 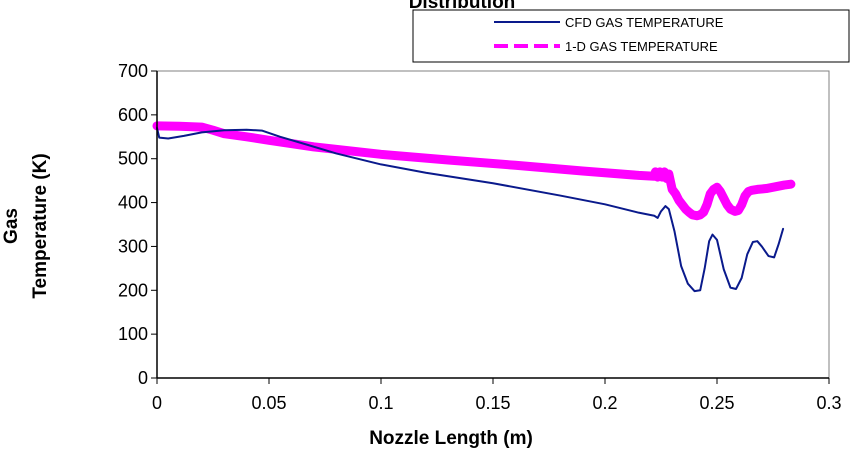 I want to click on x-tick-label: 0.3, so click(x=828, y=403).